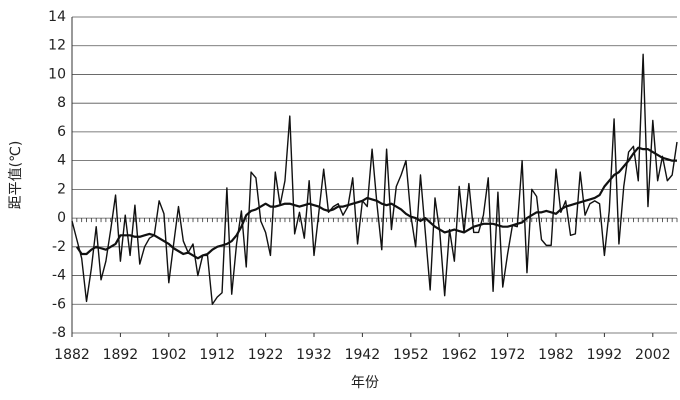 This screenshot has height=400, width=680. What do you see at coordinates (459, 355) in the screenshot?
I see `x-tick-label: 1962` at bounding box center [459, 355].